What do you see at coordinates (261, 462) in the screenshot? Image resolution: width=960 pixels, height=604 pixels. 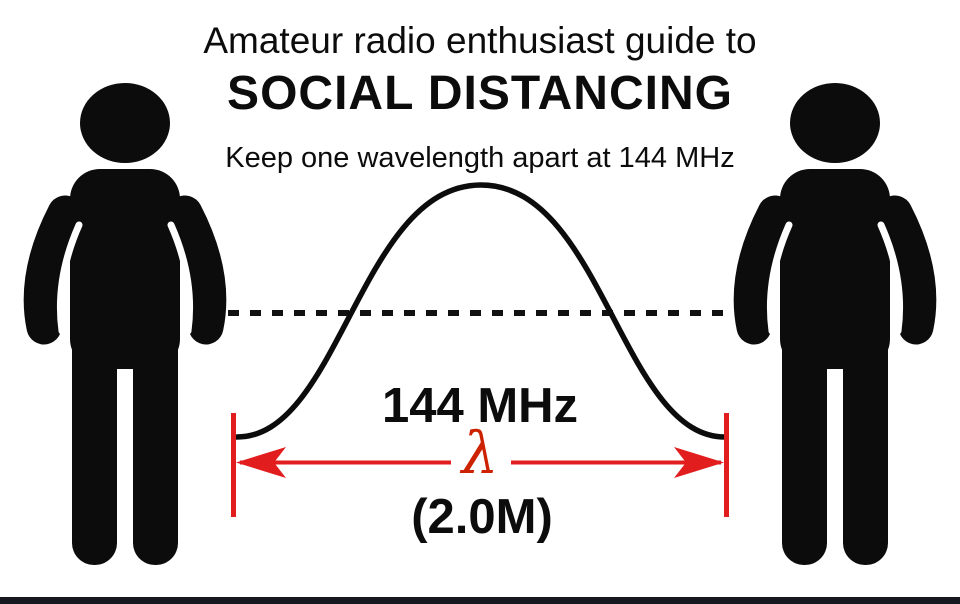 I see `left-arrowhead-icon` at bounding box center [261, 462].